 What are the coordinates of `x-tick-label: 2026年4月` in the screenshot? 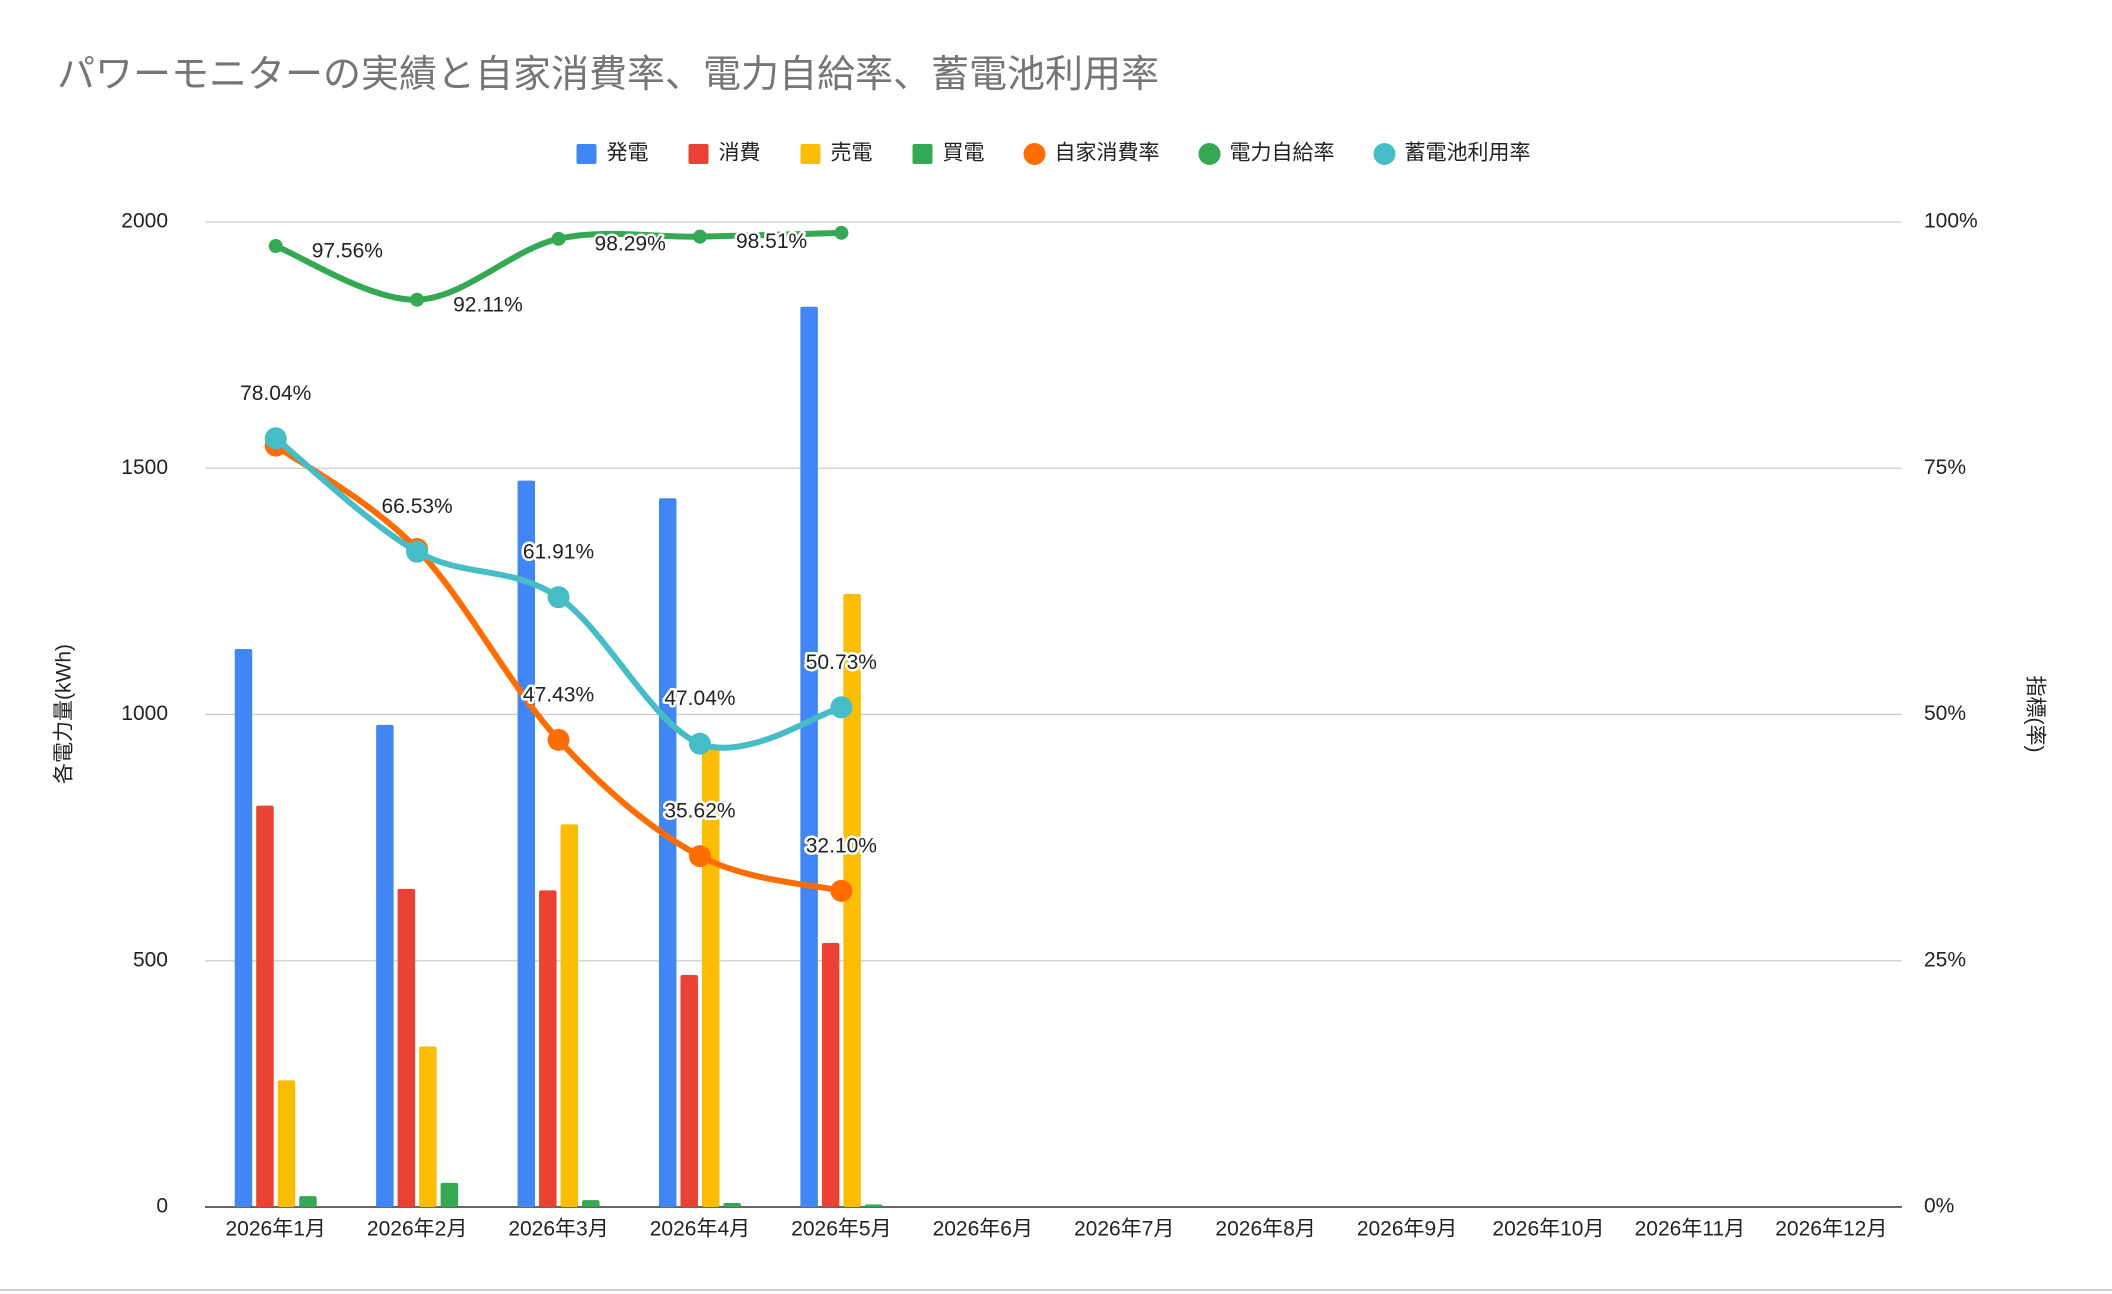 It's located at (700, 1229).